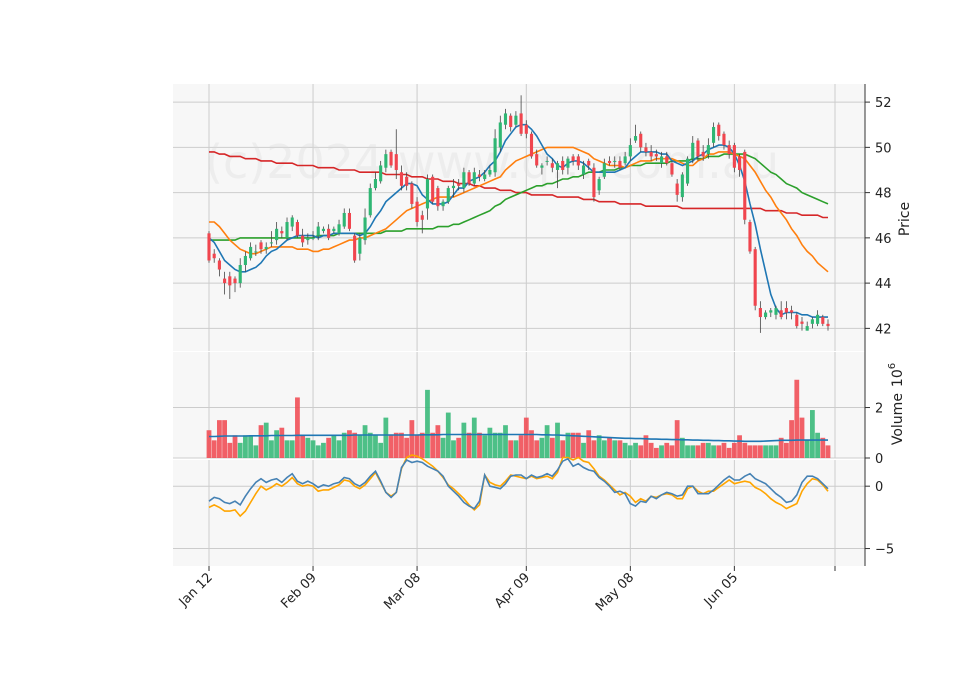 The image size is (960, 690). I want to click on volume-ma-line, so click(518, 438).